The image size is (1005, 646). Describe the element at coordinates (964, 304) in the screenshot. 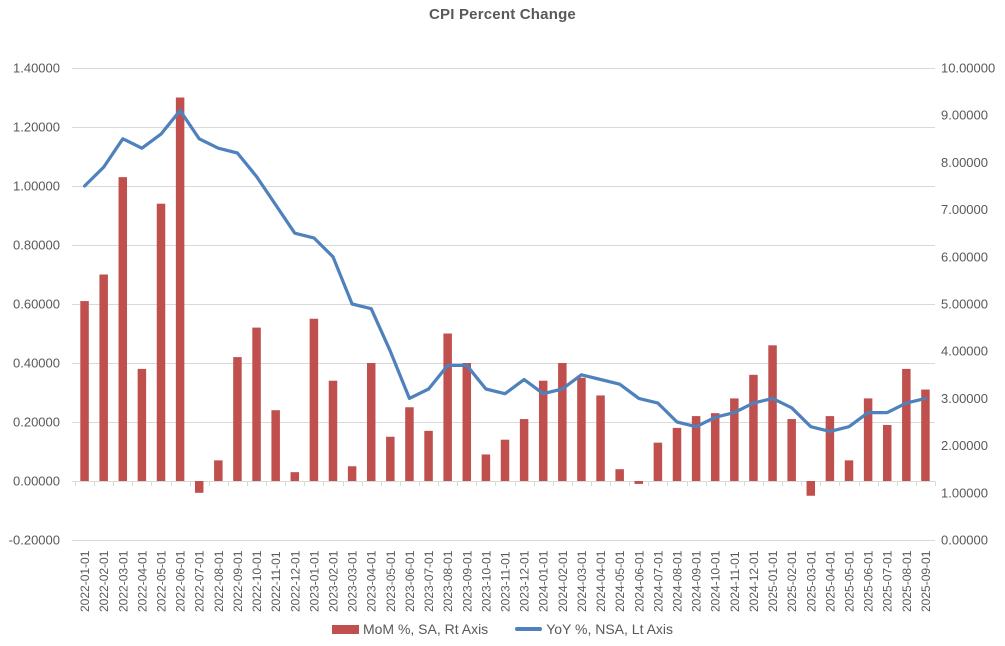

I see `right-axis-tick-label: 5.00000` at that location.